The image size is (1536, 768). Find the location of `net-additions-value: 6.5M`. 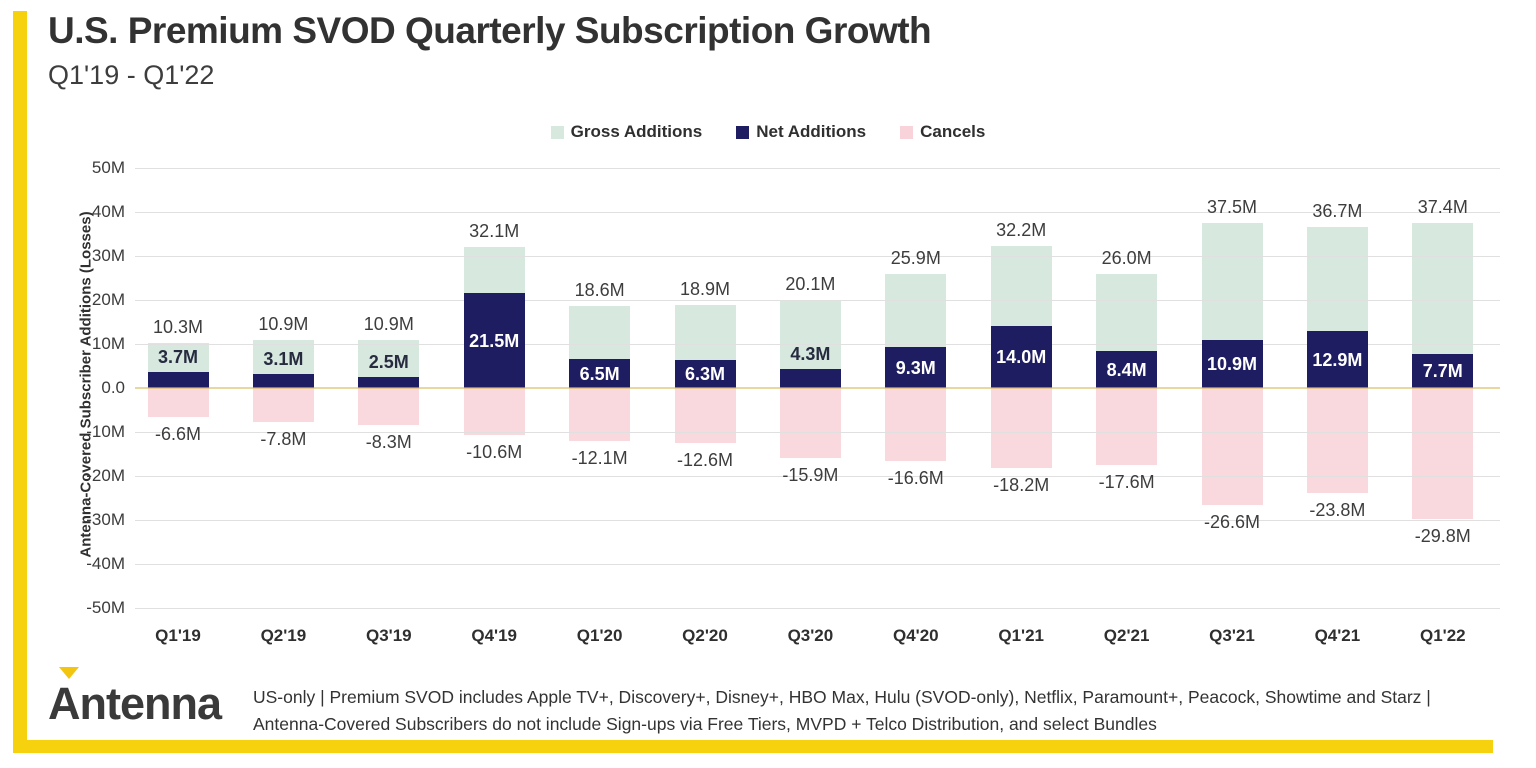

net-additions-value: 6.5M is located at coordinates (599, 373).